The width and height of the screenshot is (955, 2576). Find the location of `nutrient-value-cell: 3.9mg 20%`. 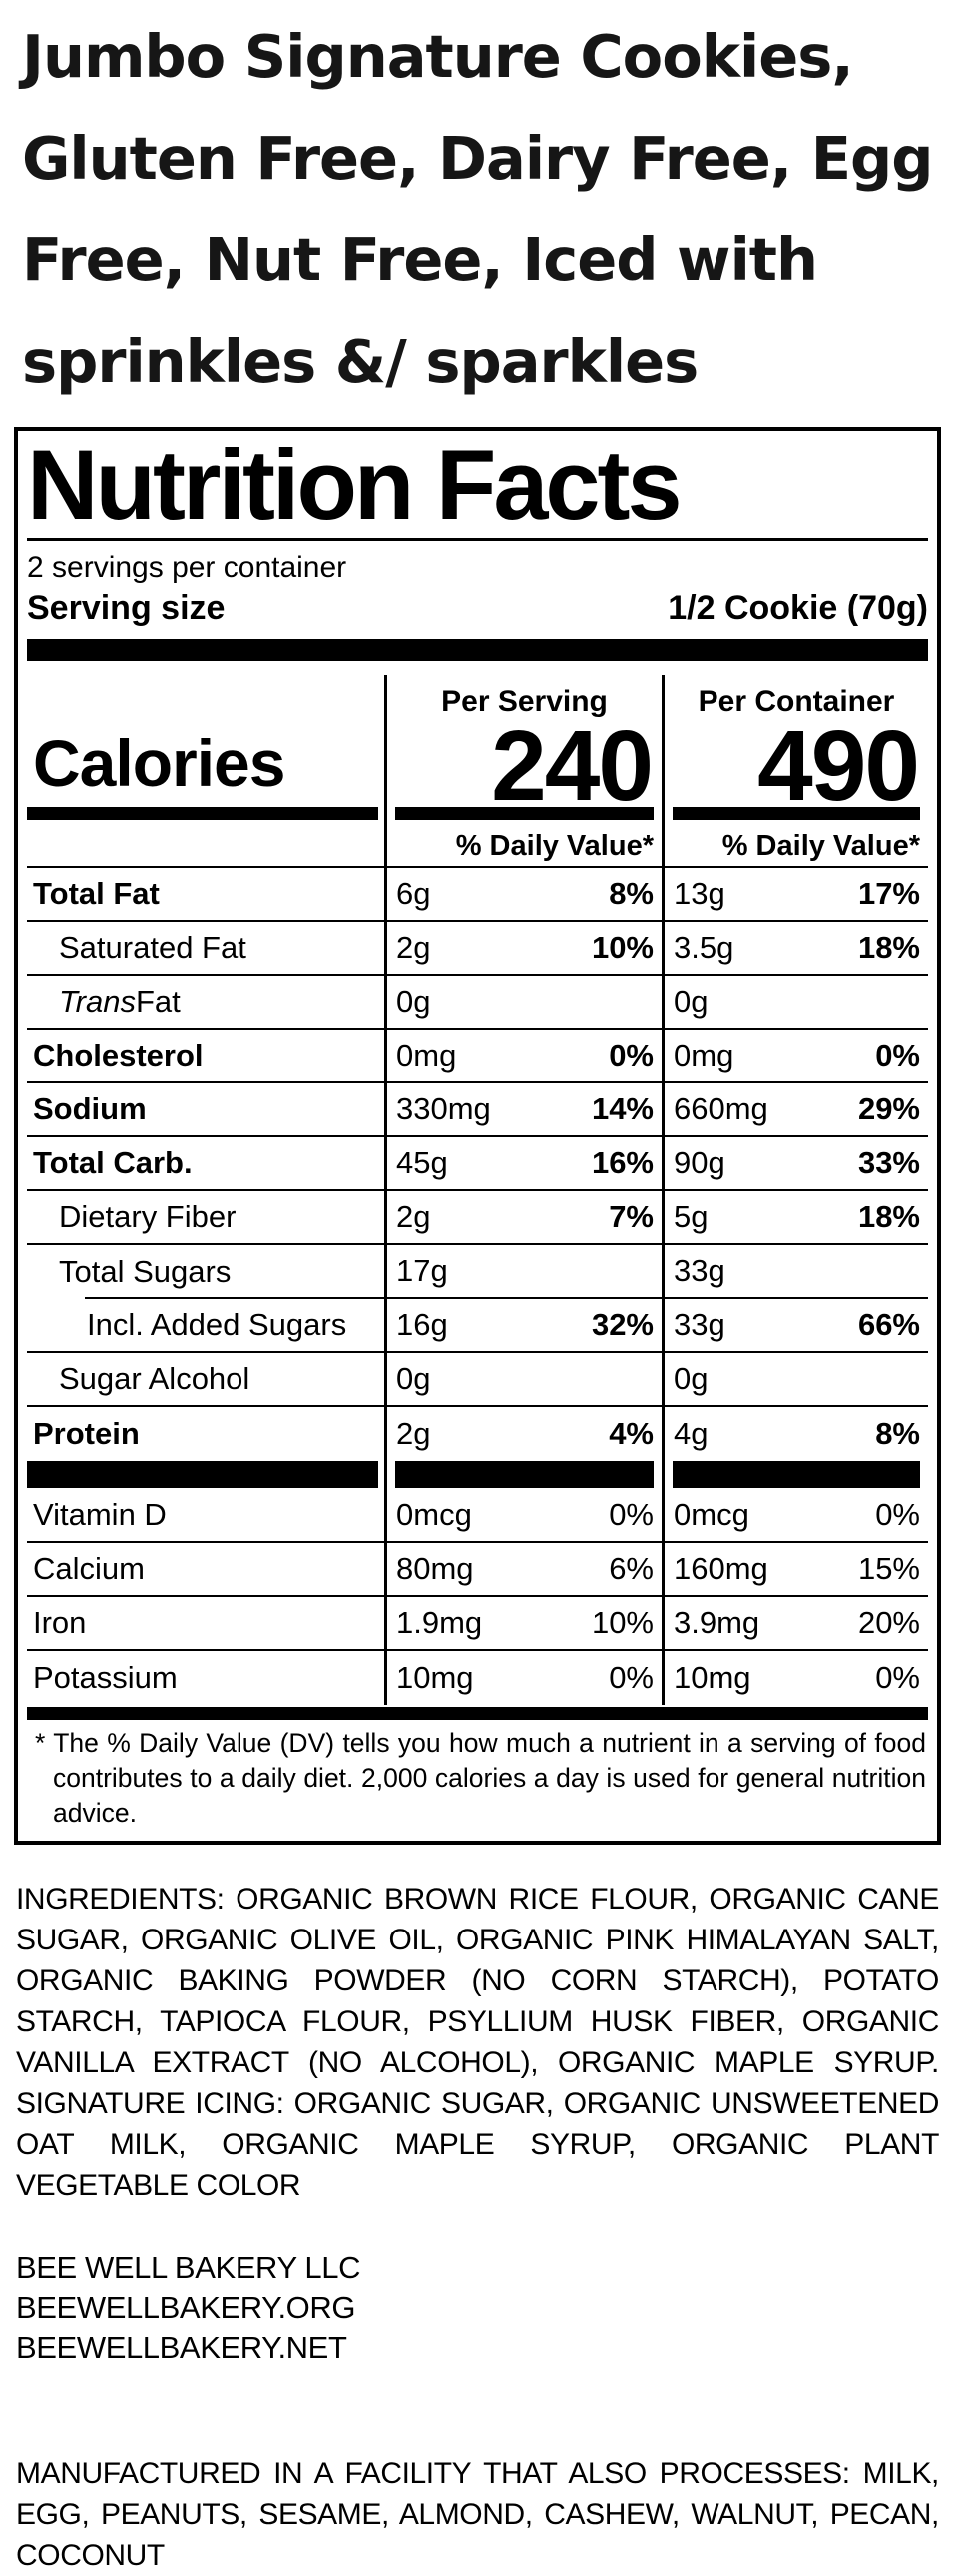

nutrient-value-cell: 3.9mg 20% is located at coordinates (796, 1624).